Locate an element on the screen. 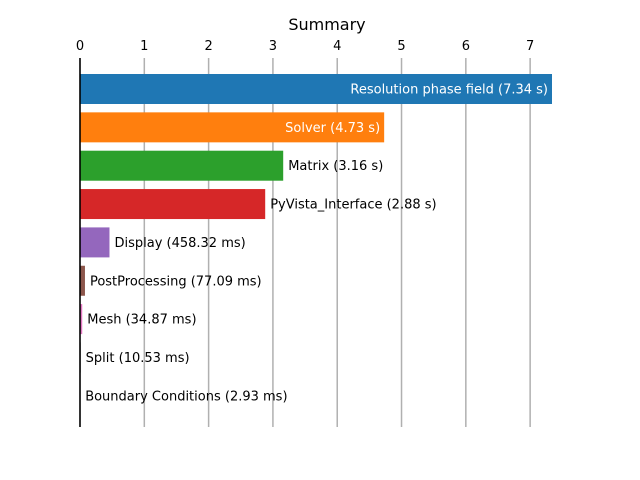 The width and height of the screenshot is (640, 480). bar-label: Resolution phase field (7.34 s) is located at coordinates (449, 90).